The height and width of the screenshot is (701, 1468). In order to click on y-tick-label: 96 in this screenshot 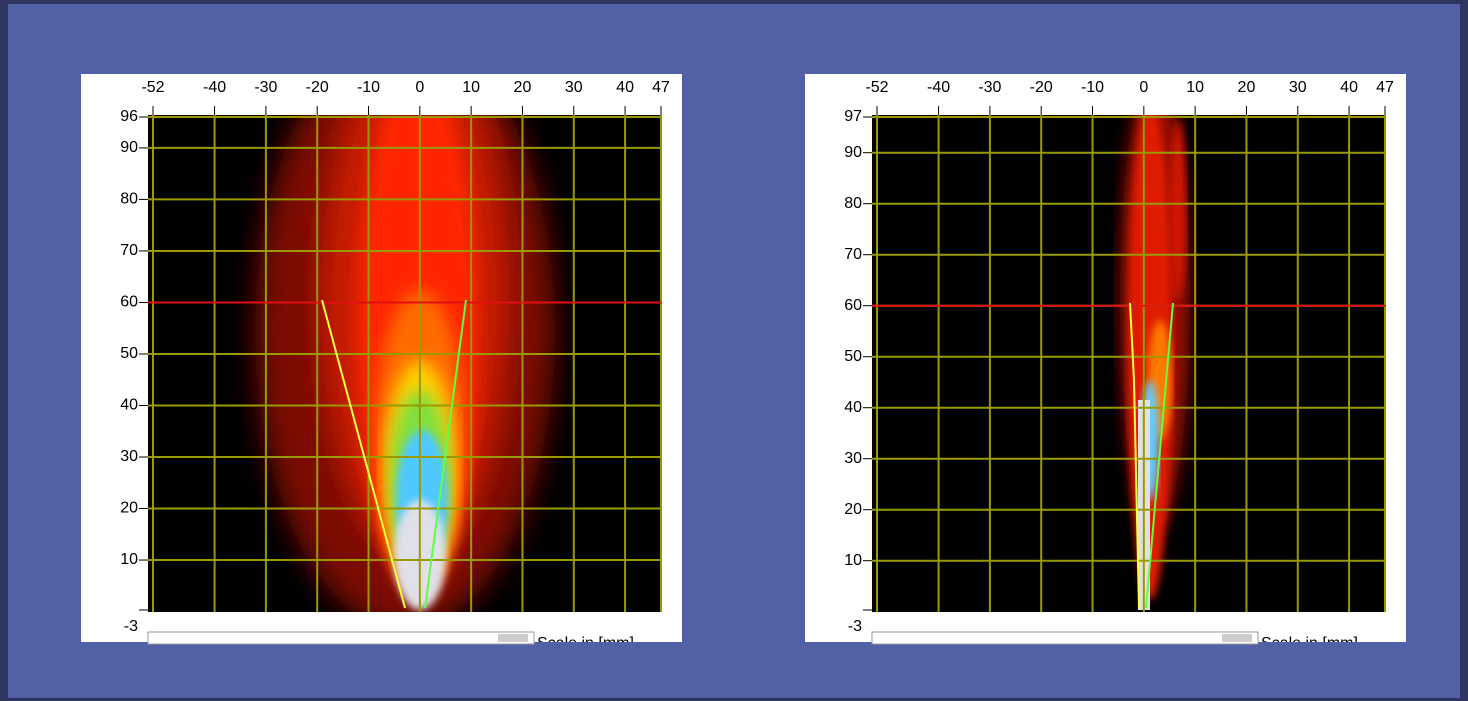, I will do `click(129, 116)`.